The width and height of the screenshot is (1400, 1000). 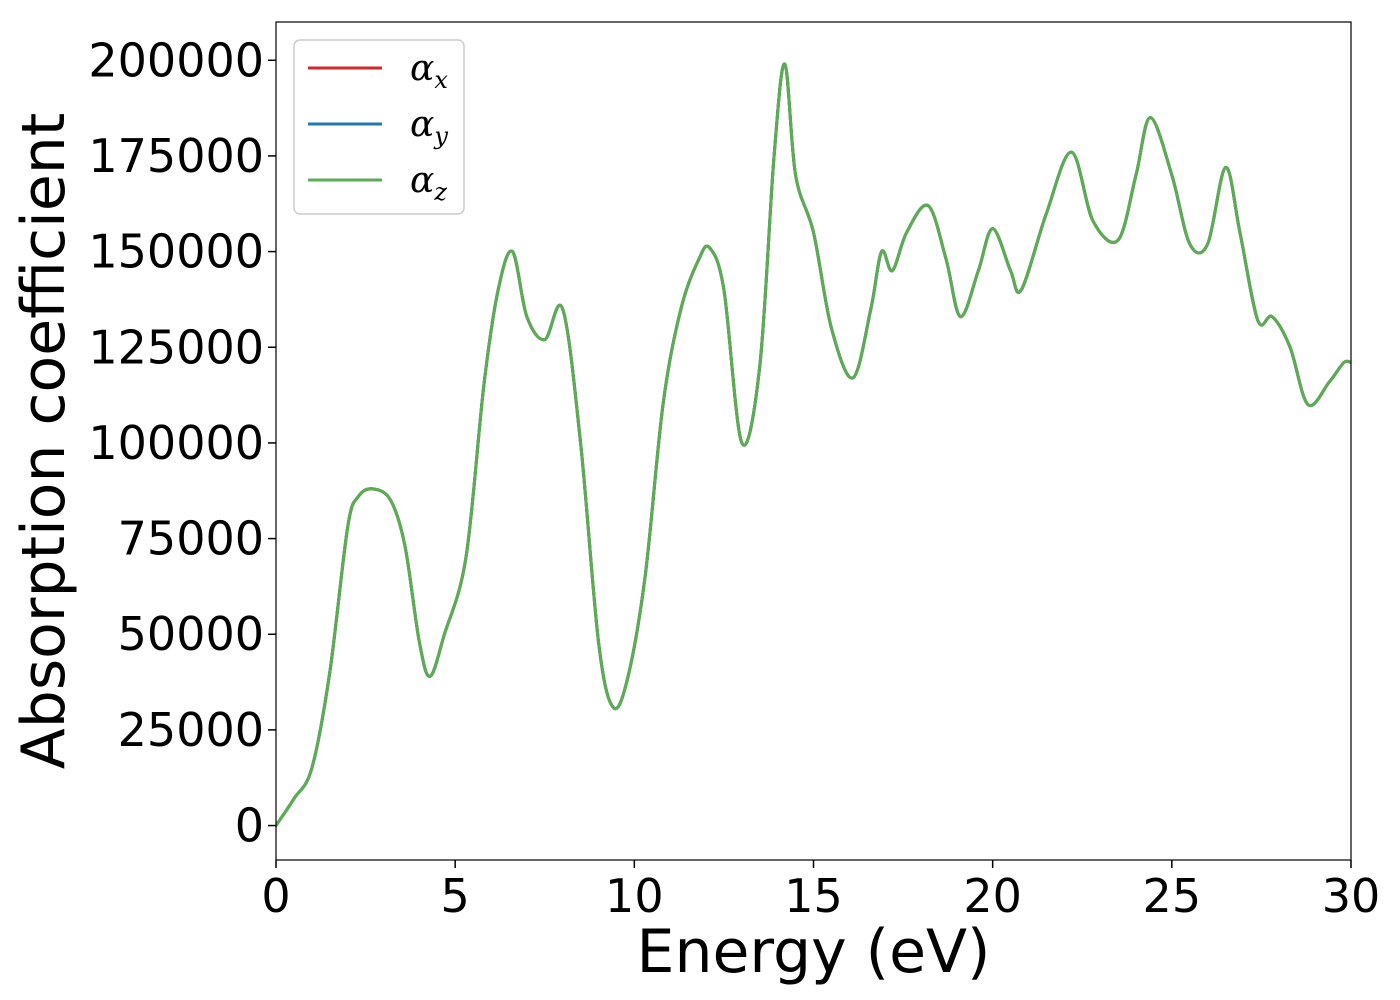 I want to click on x-tick-label: 5, so click(x=455, y=896).